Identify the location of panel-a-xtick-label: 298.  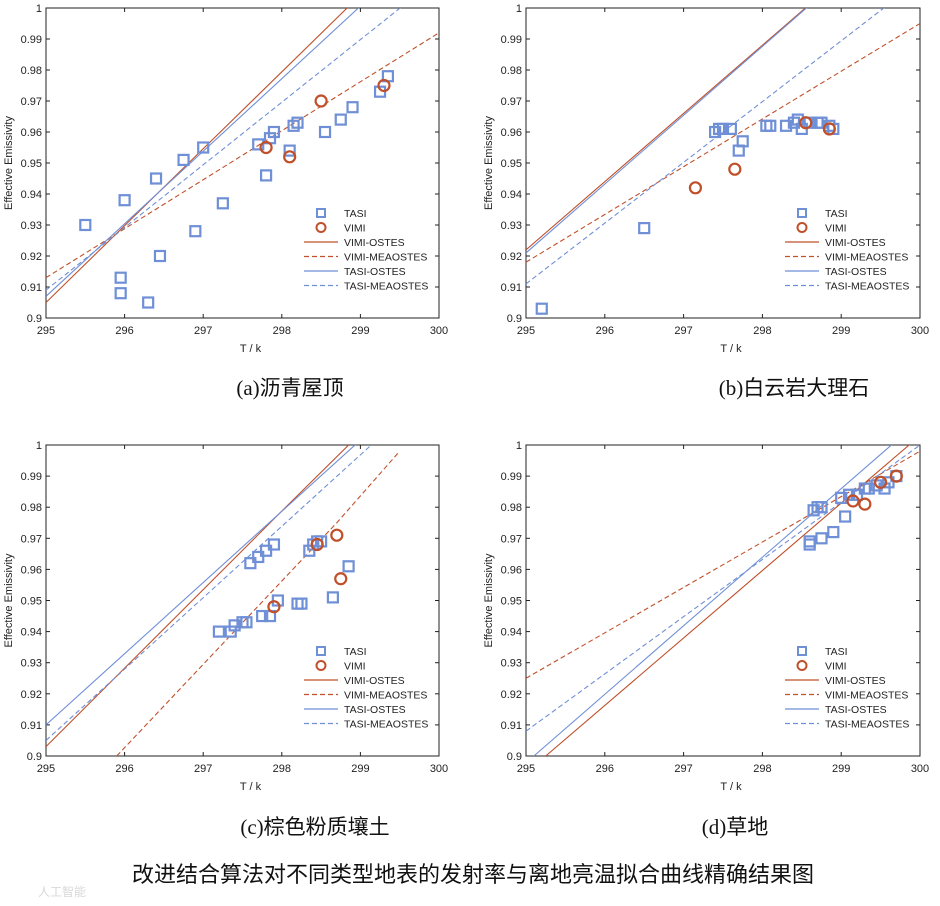
(282, 331).